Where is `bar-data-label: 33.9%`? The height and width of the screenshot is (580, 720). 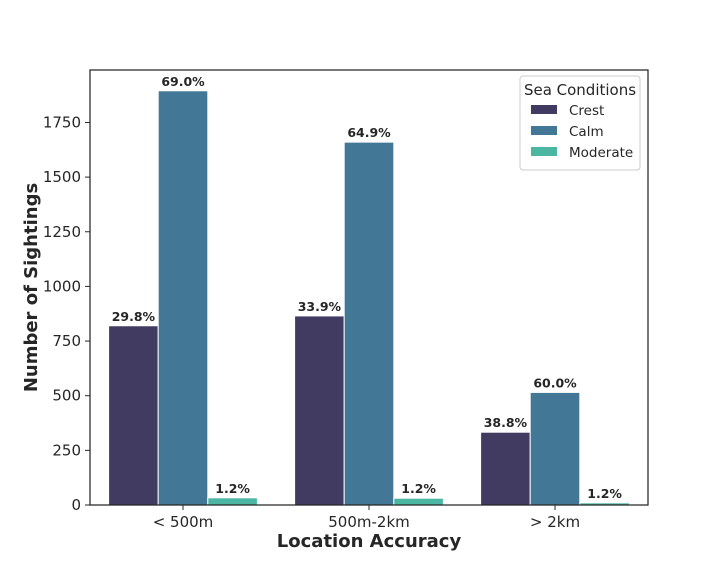 bar-data-label: 33.9% is located at coordinates (320, 306).